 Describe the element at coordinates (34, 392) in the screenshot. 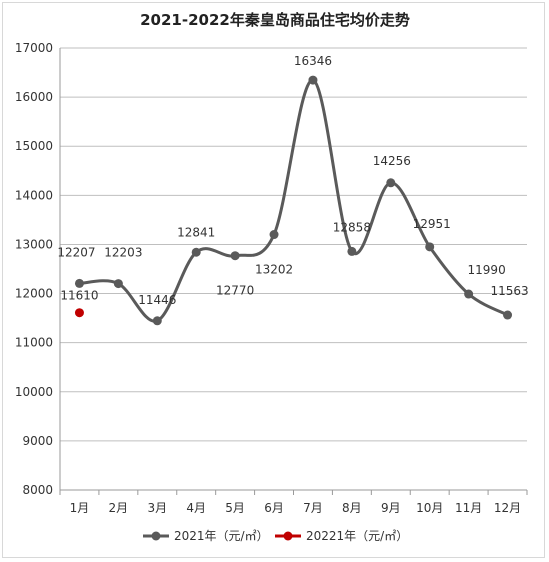

I see `y-tick-label: 10000` at that location.